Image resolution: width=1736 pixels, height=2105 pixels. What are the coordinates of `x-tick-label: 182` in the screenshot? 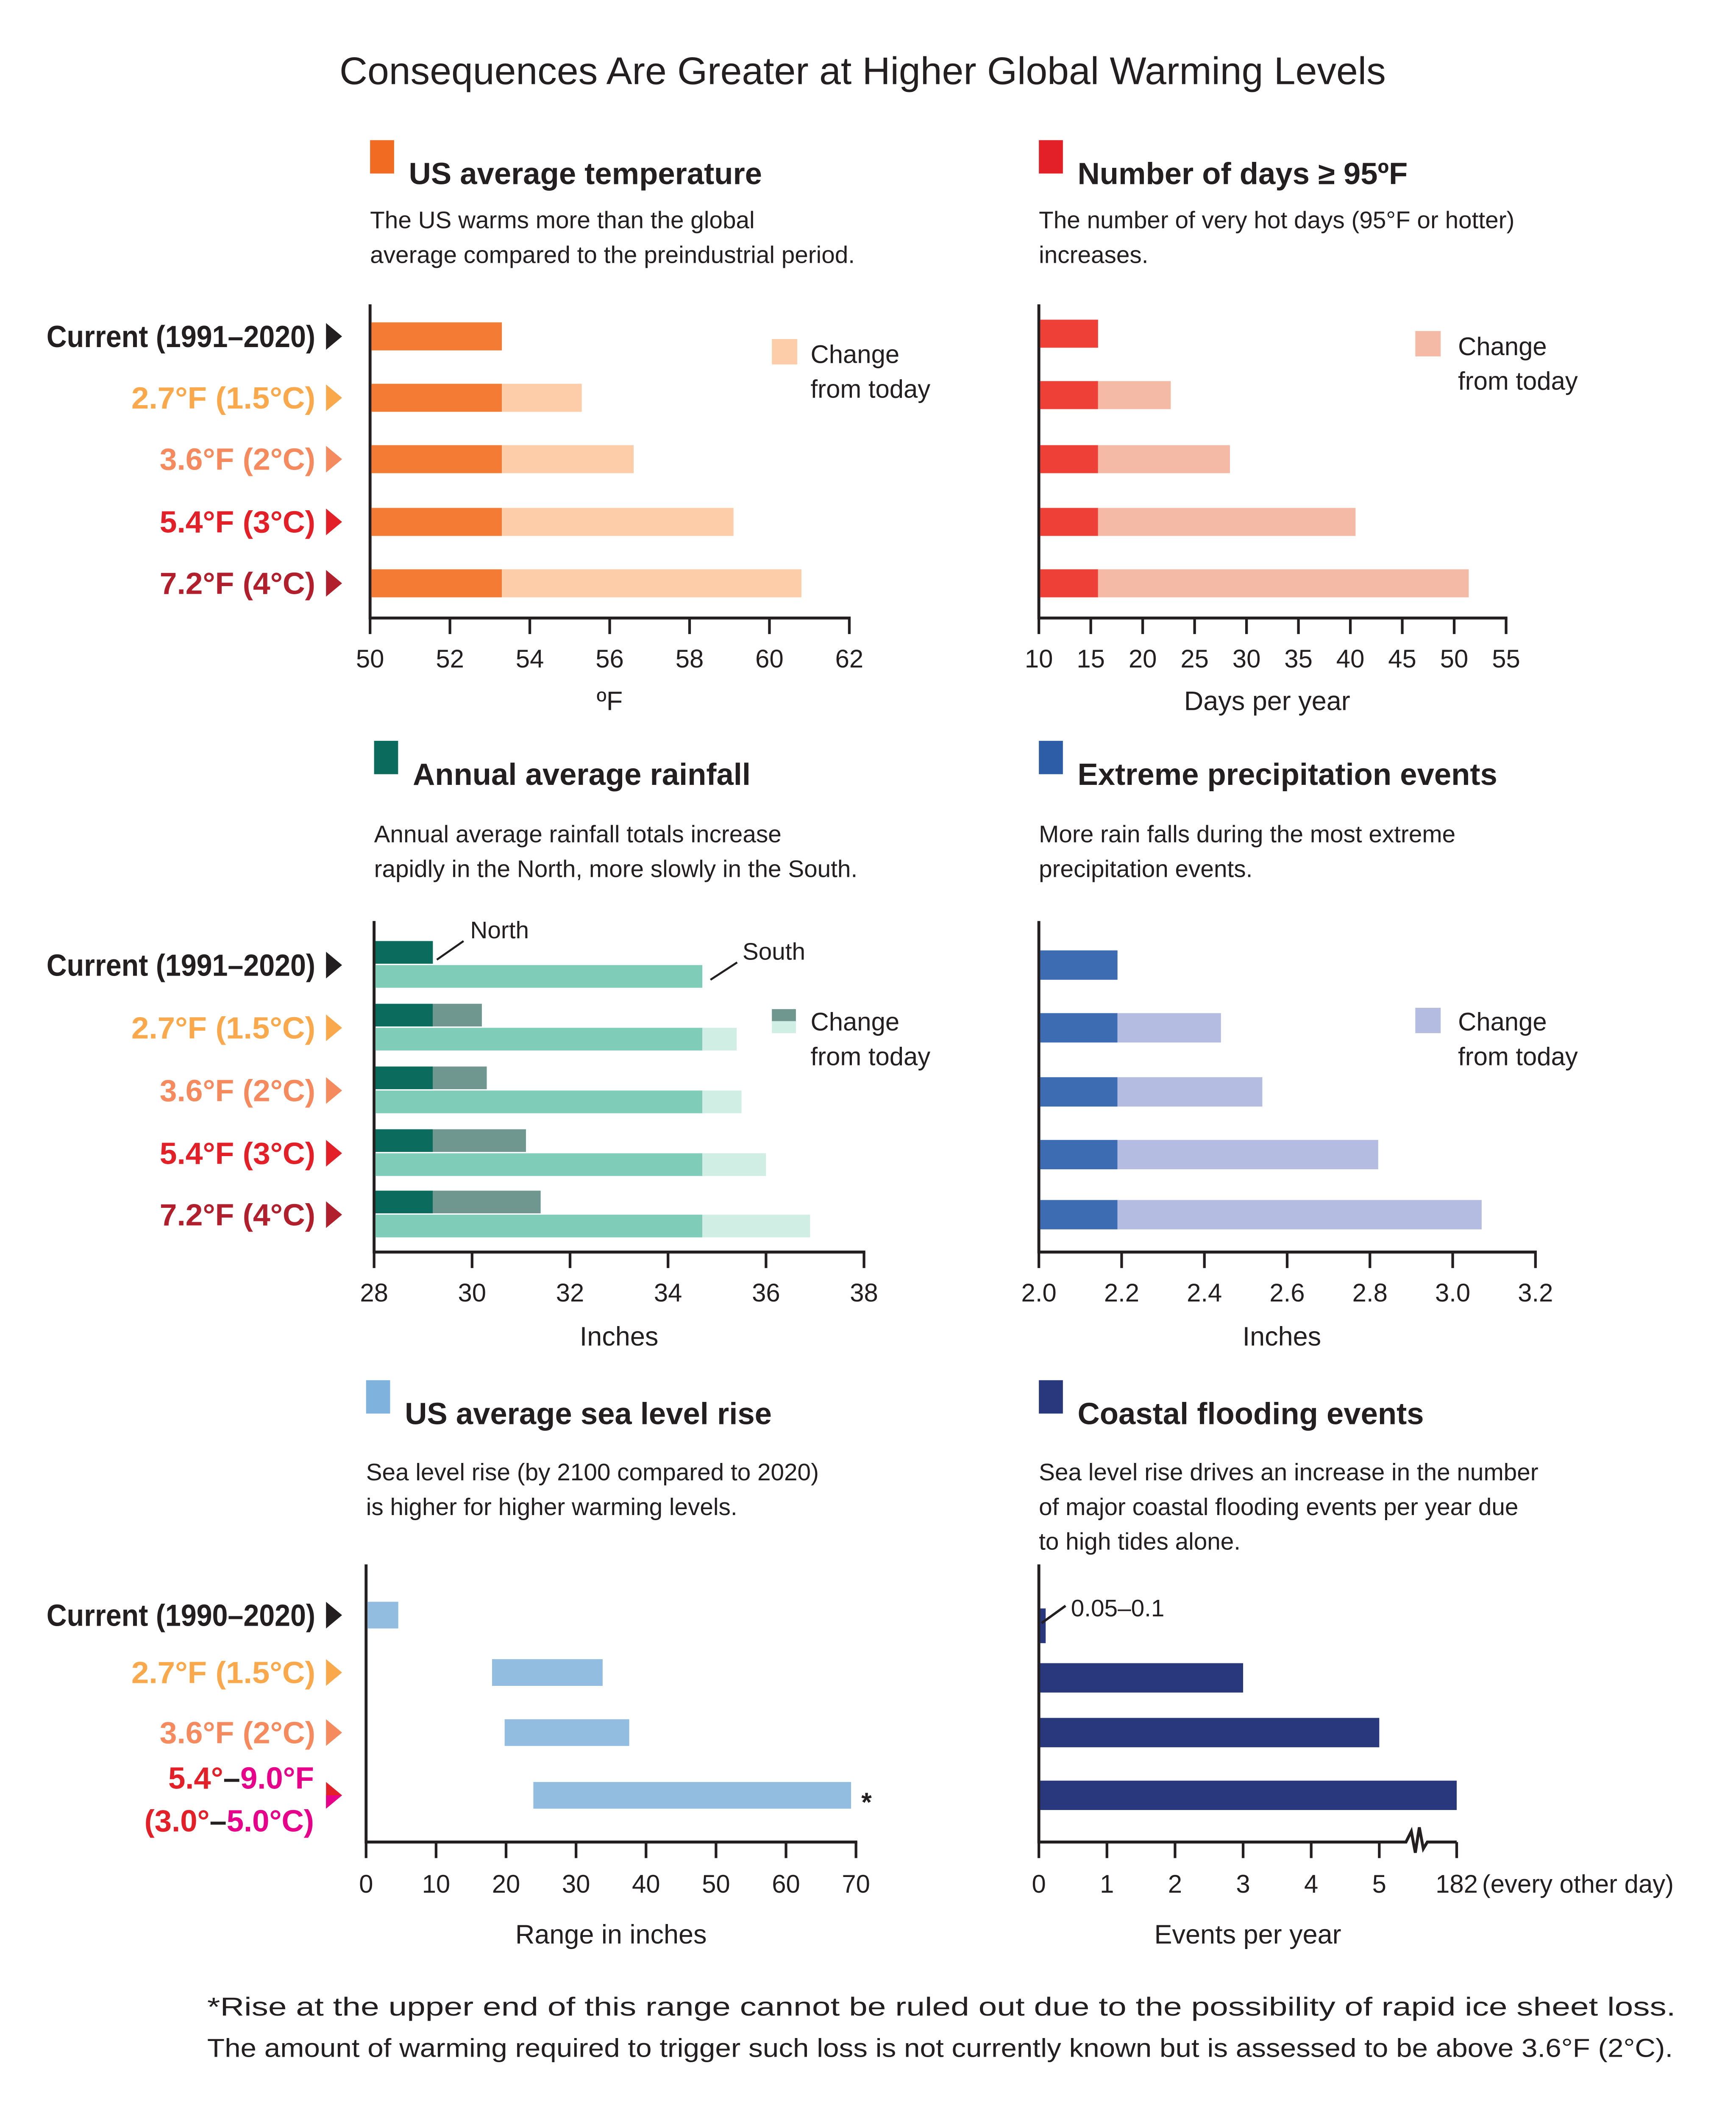 It's located at (1457, 1884).